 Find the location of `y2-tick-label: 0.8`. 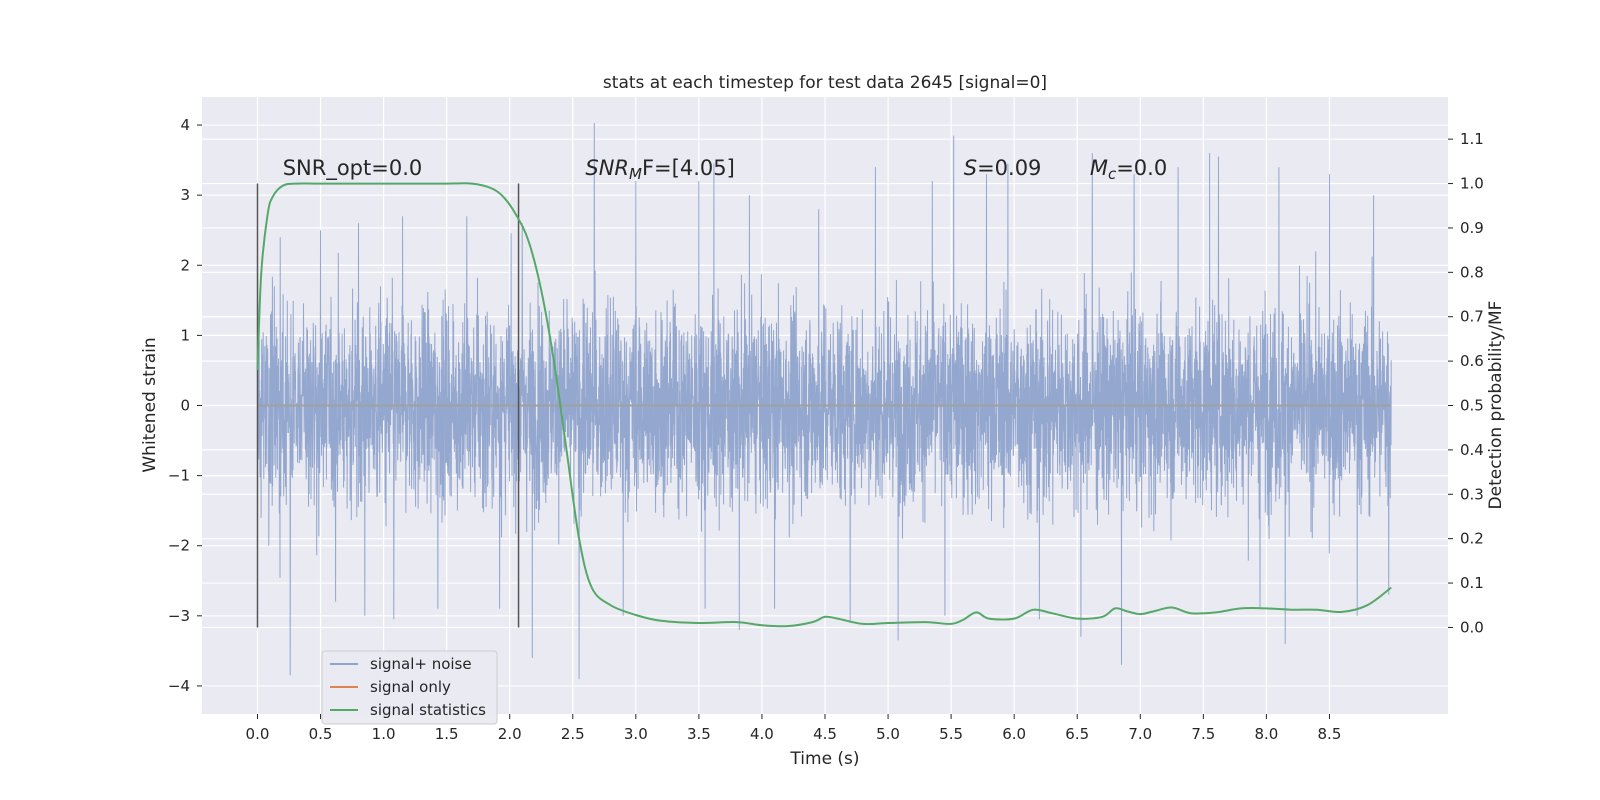

y2-tick-label: 0.8 is located at coordinates (1472, 272).